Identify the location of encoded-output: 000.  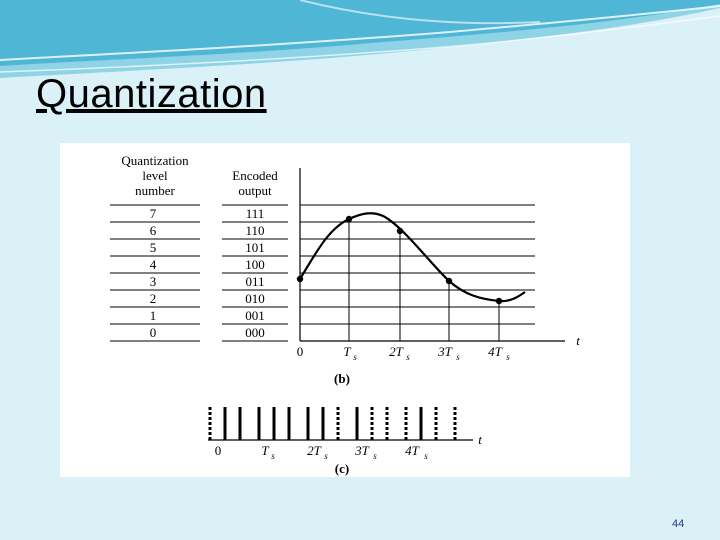
(255, 332).